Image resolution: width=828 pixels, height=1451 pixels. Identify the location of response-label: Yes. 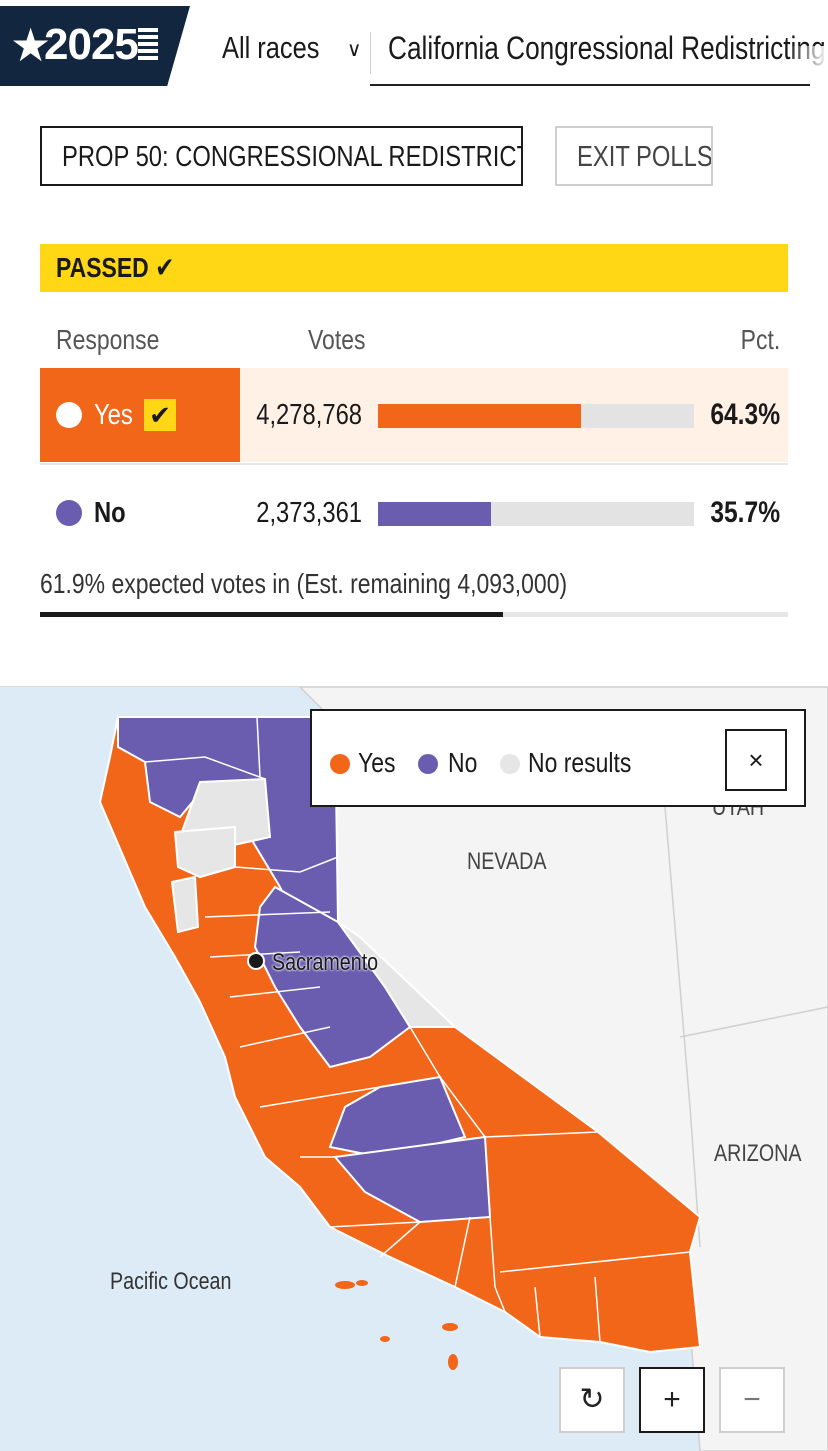
(117, 415).